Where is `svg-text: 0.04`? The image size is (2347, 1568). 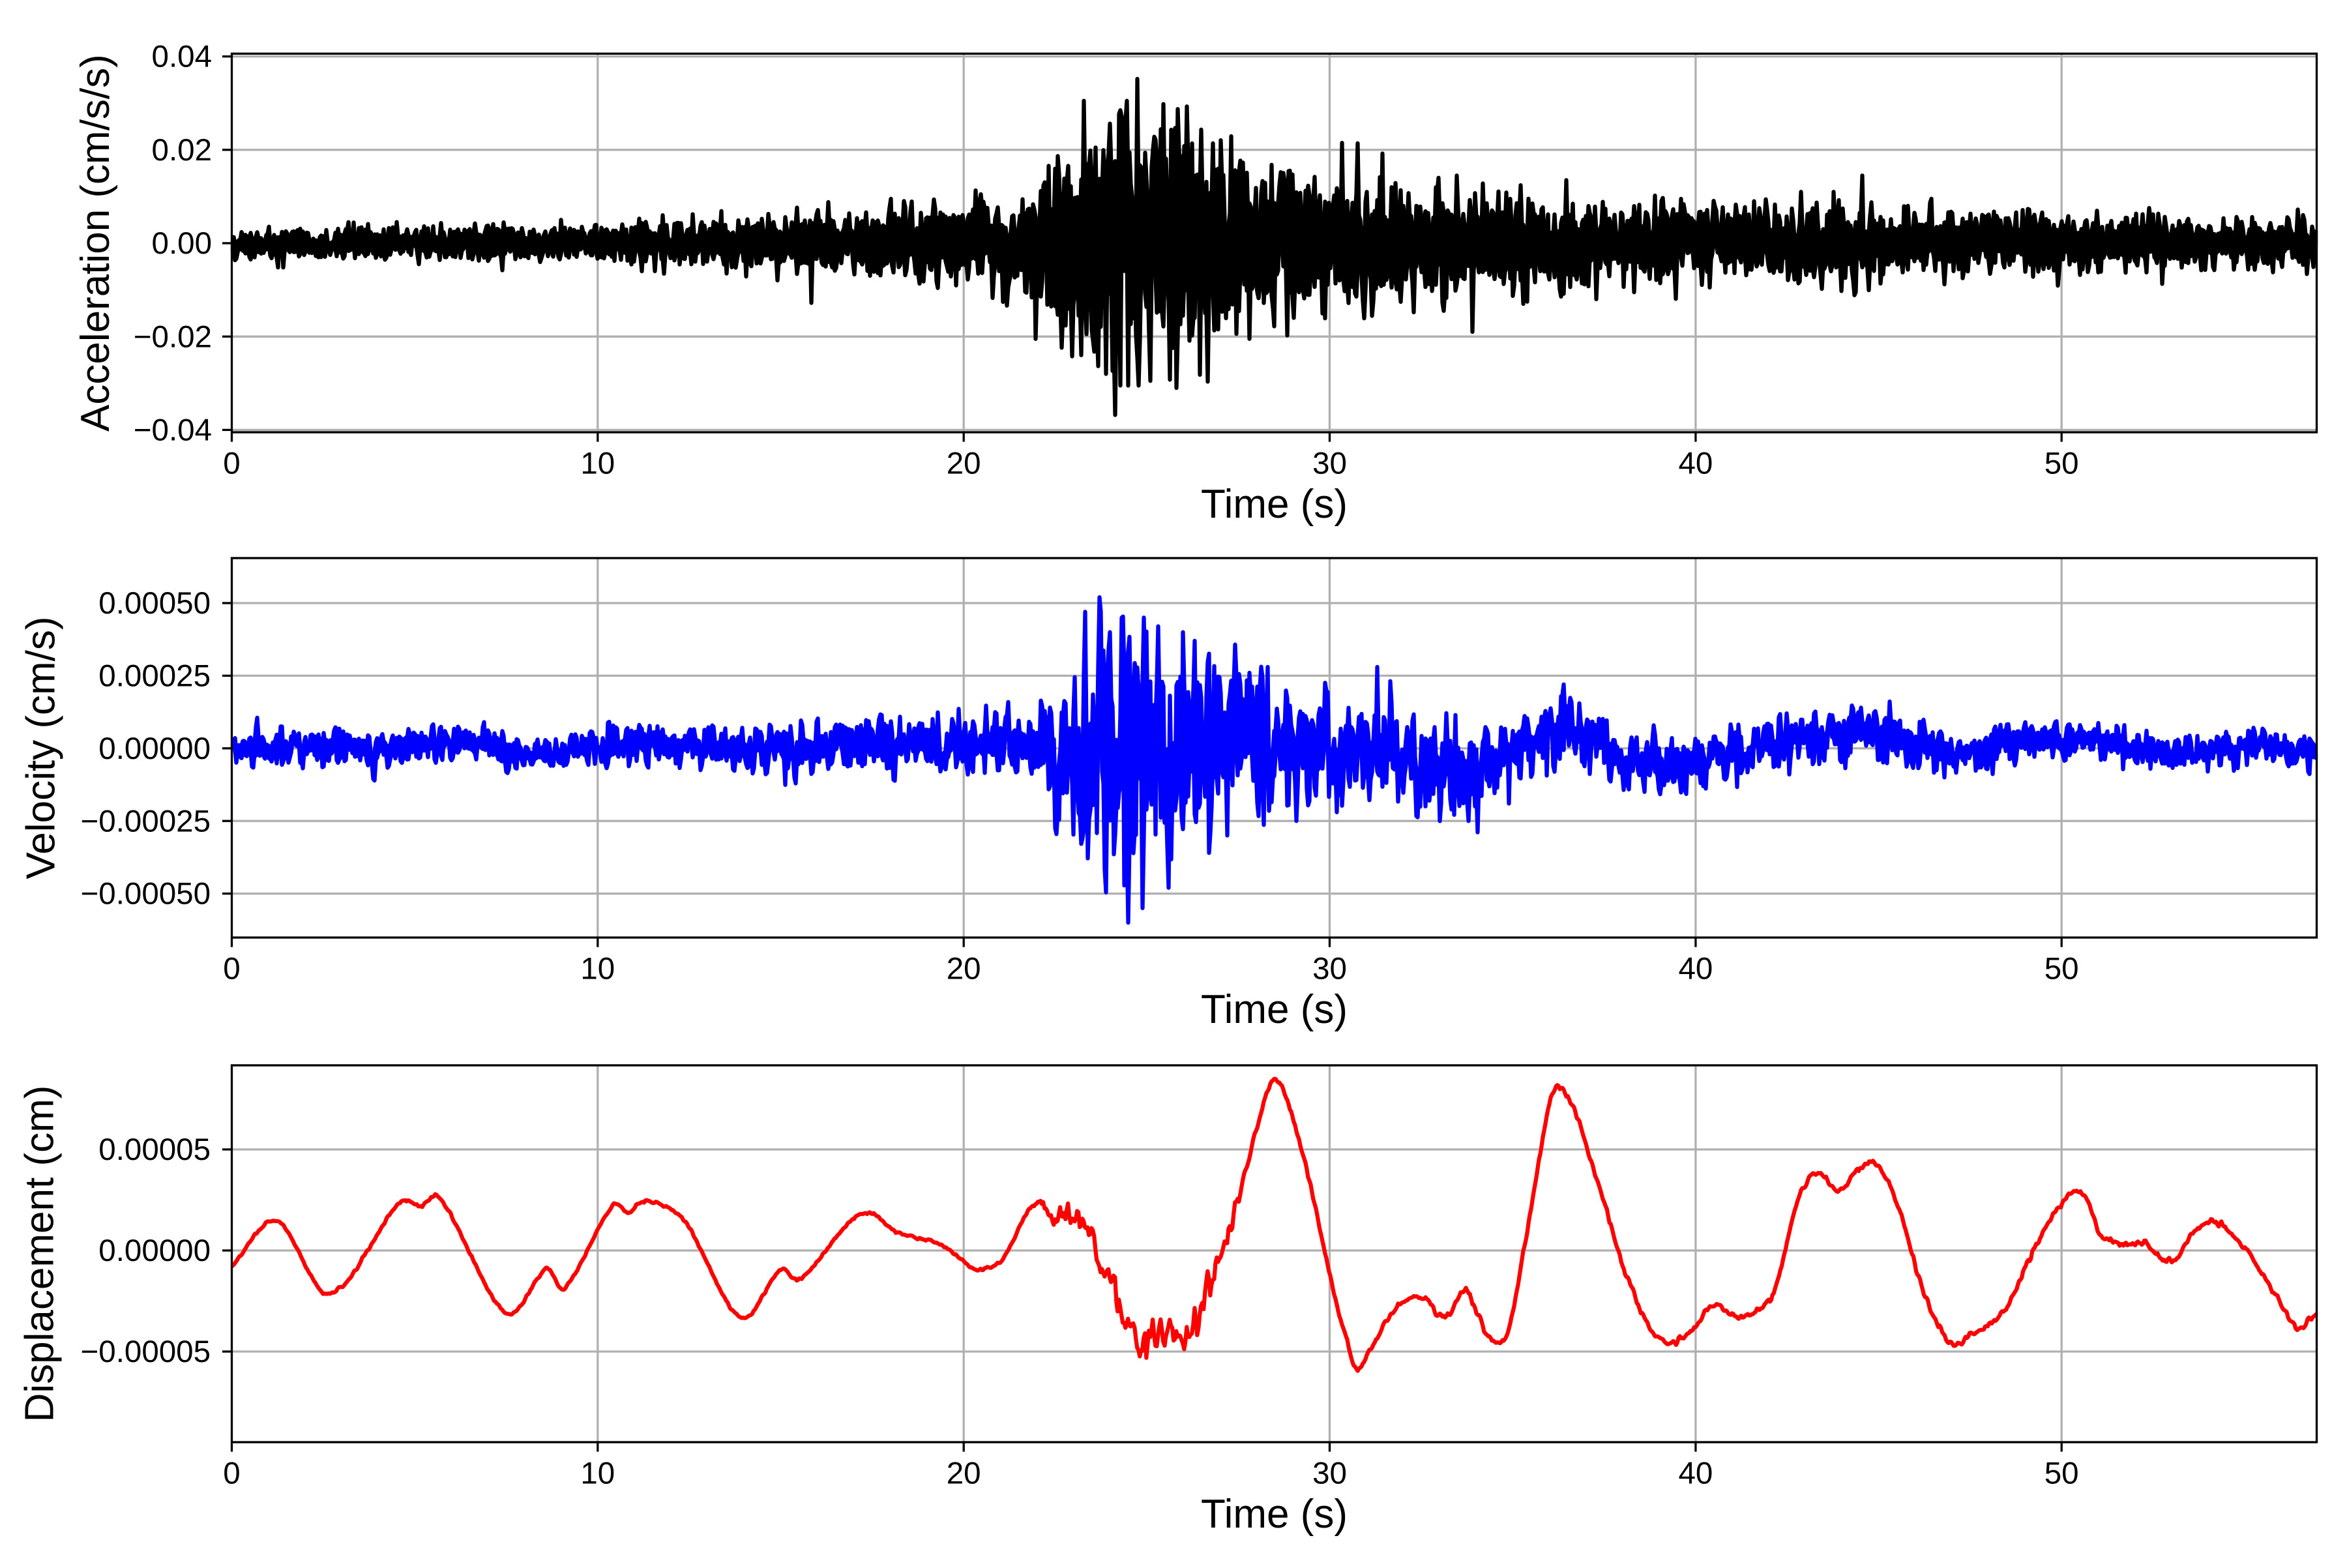
svg-text: 0.04 is located at coordinates (182, 57).